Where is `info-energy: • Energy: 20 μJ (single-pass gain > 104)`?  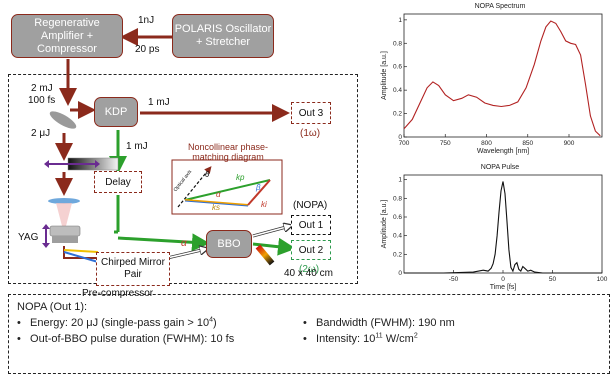
info-energy: • Energy: 20 μJ (single-pass gain > 104) is located at coordinates (117, 323).